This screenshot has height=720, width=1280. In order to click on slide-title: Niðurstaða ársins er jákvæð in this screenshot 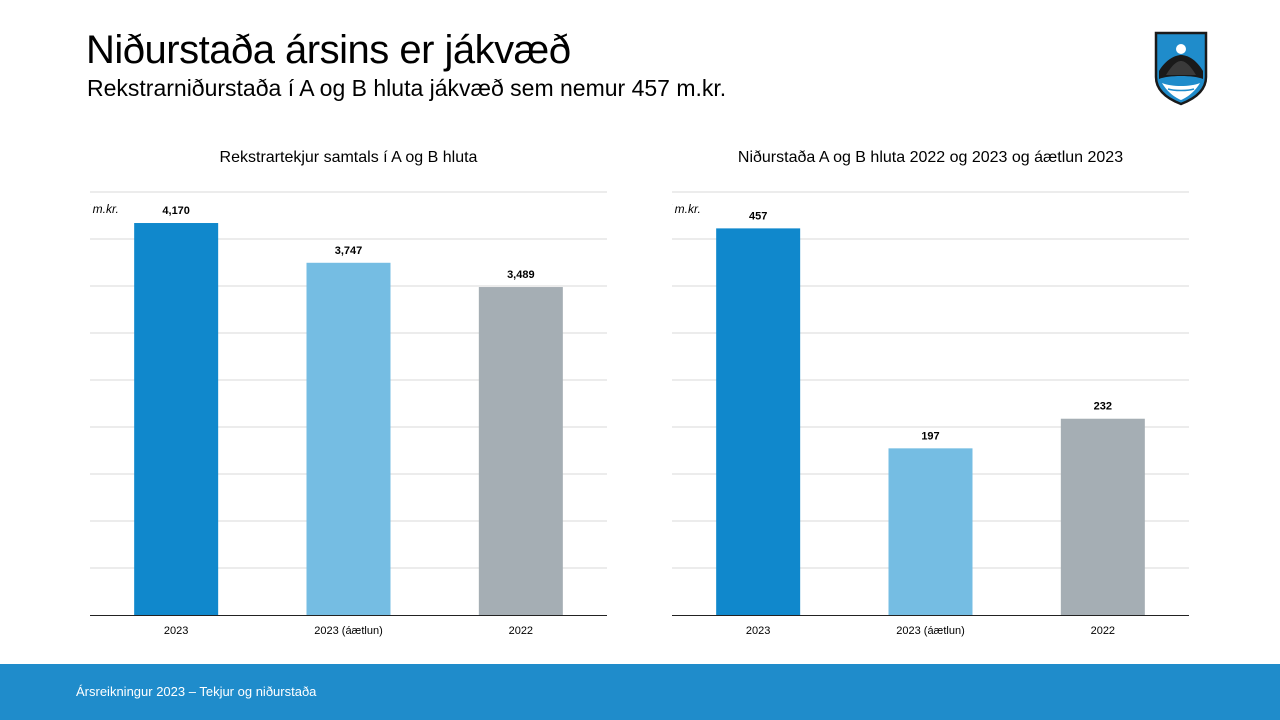, I will do `click(328, 50)`.